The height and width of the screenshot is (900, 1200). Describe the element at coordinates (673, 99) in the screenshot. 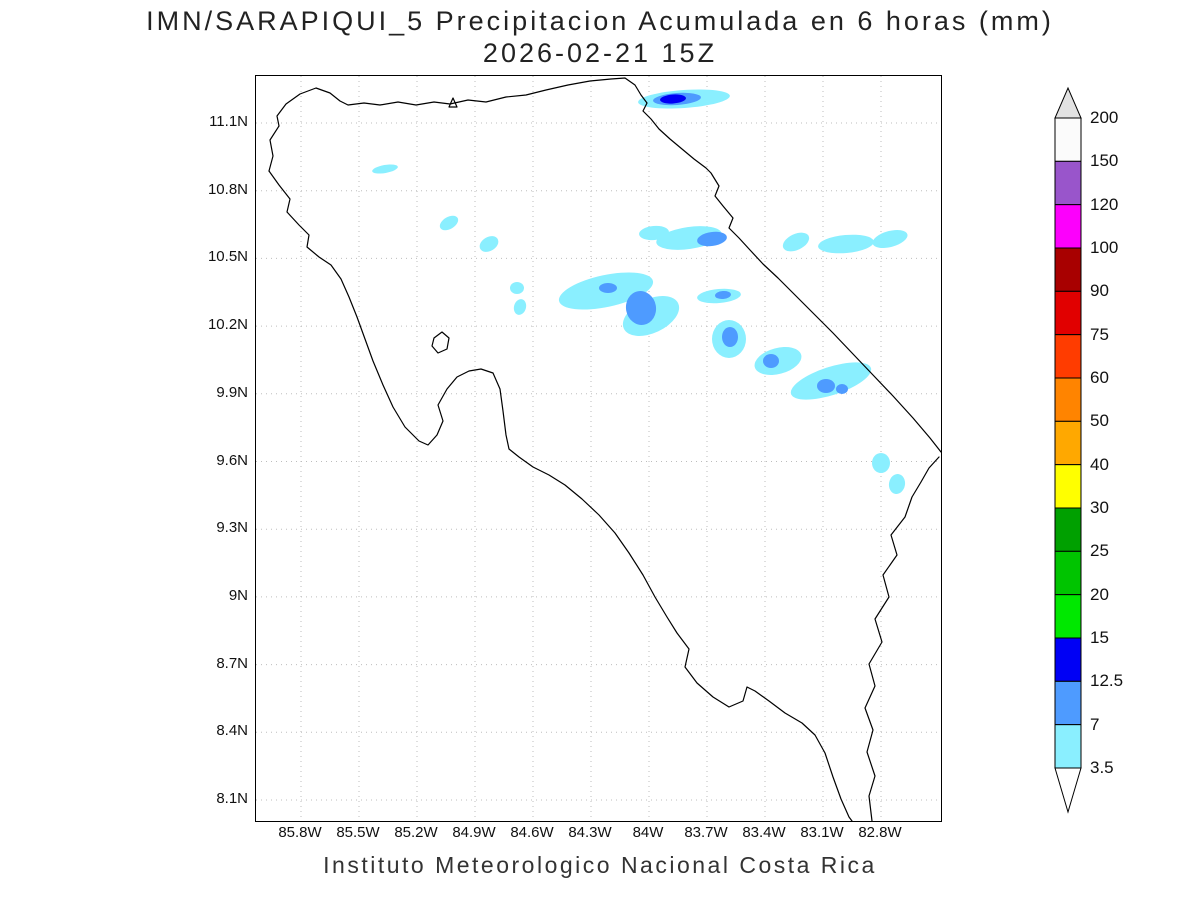

I see `precip-blob-l3` at that location.